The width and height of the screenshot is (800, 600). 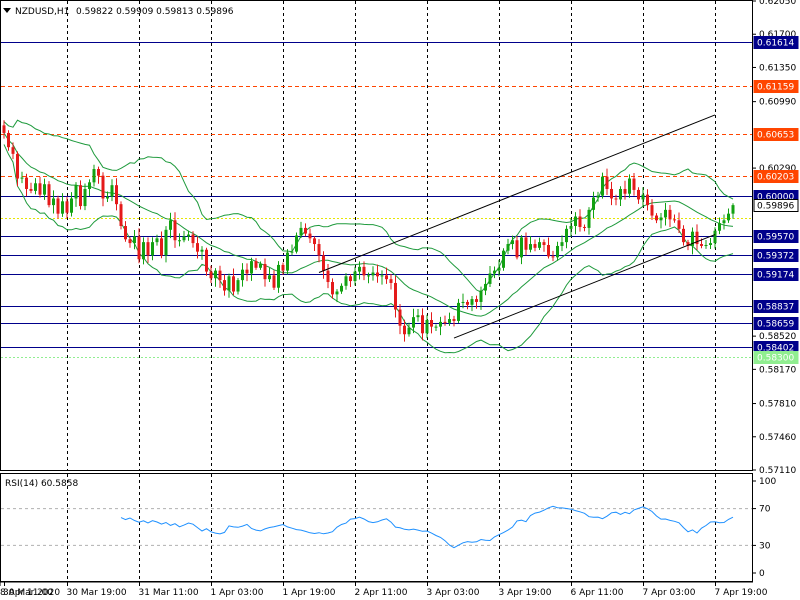 I want to click on time-tick-label: 6 Apr 11:00, so click(x=597, y=593).